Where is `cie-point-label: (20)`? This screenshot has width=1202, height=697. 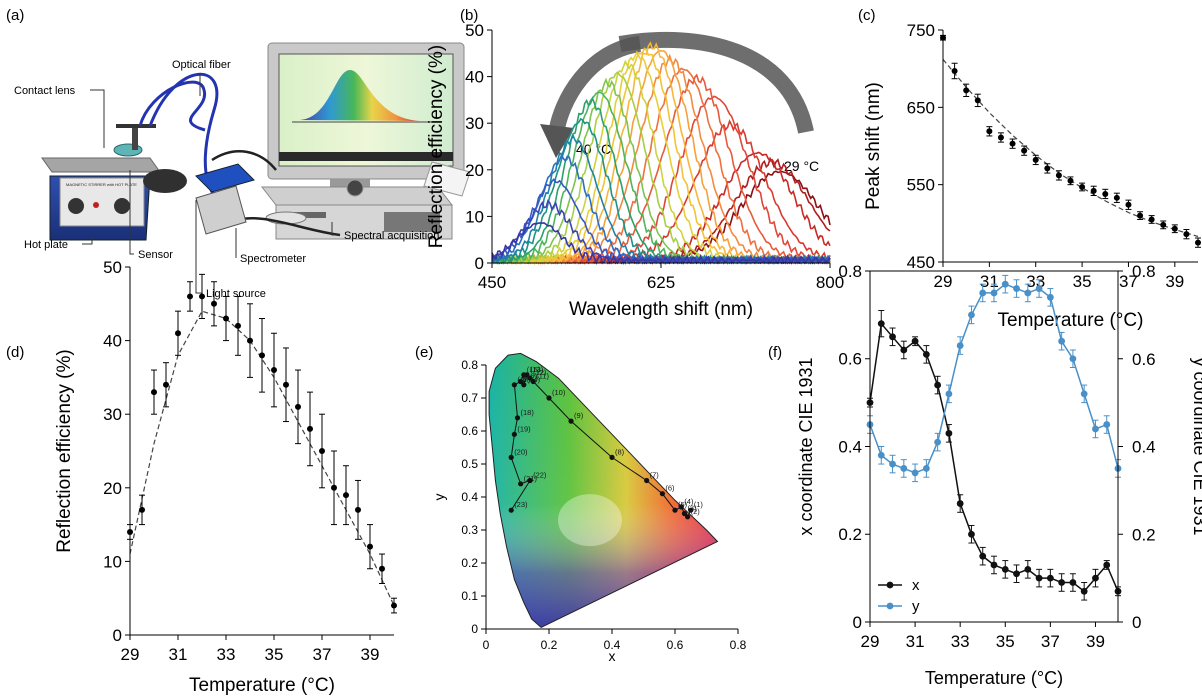 cie-point-label: (20) is located at coordinates (521, 451).